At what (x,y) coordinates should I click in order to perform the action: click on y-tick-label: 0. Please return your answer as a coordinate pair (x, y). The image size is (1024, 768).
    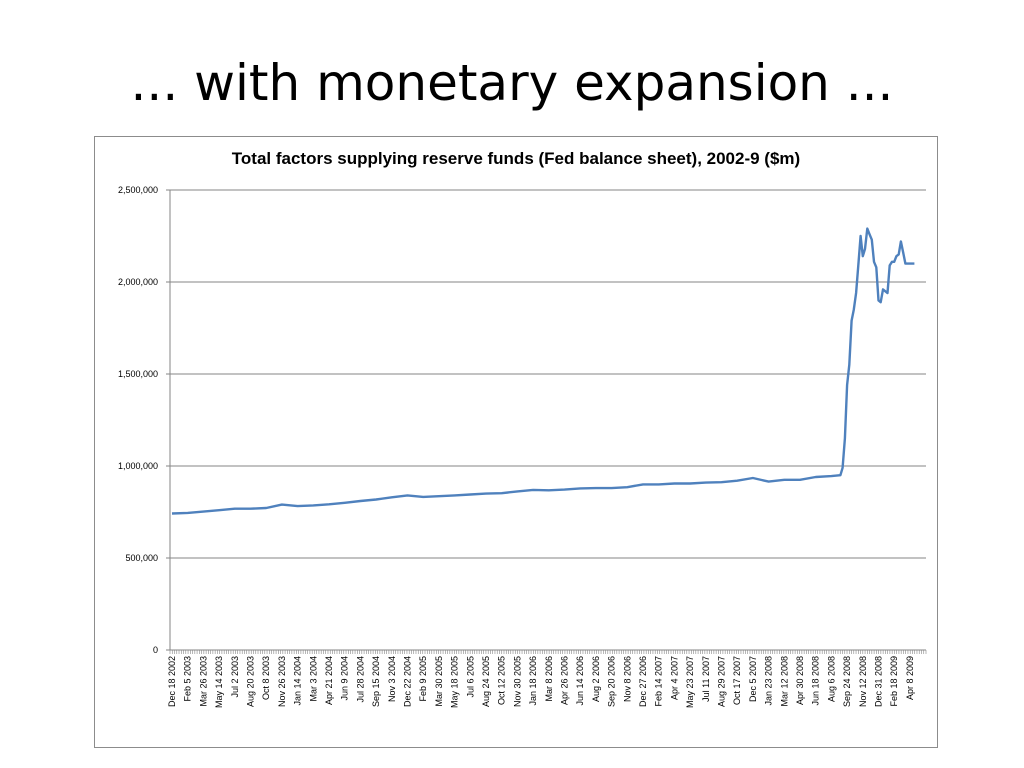
    Looking at the image, I should click on (155, 650).